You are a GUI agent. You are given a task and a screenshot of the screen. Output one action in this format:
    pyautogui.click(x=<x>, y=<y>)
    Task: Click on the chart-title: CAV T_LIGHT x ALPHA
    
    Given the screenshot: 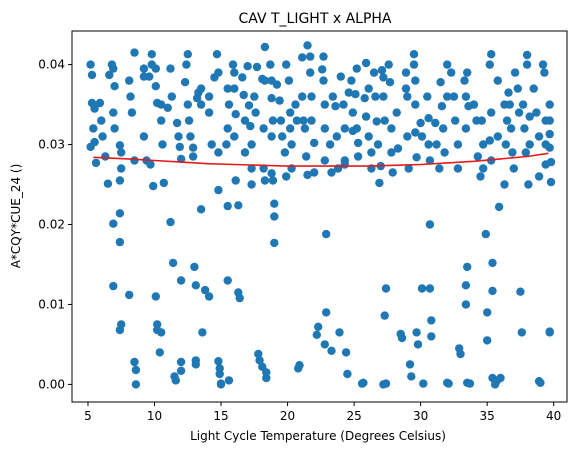 What is the action you would take?
    pyautogui.click(x=314, y=19)
    